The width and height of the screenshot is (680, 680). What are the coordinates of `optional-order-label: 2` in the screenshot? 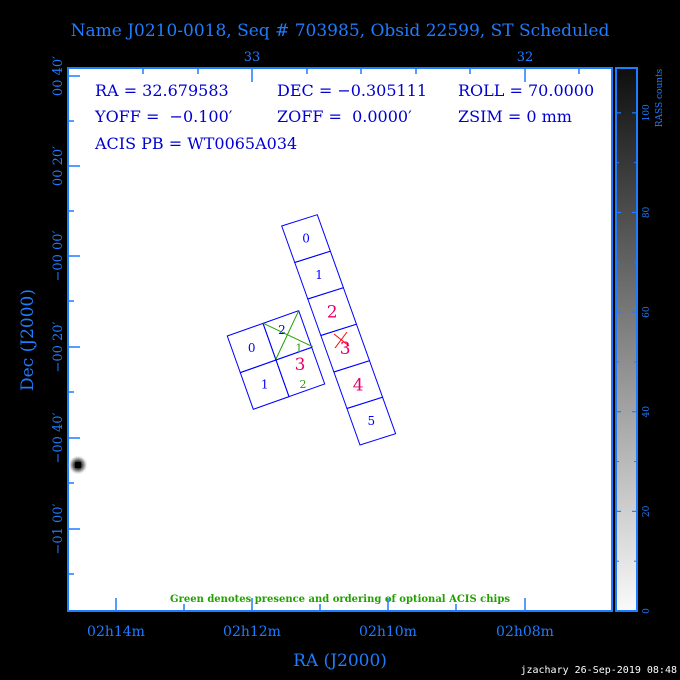 It's located at (303, 384).